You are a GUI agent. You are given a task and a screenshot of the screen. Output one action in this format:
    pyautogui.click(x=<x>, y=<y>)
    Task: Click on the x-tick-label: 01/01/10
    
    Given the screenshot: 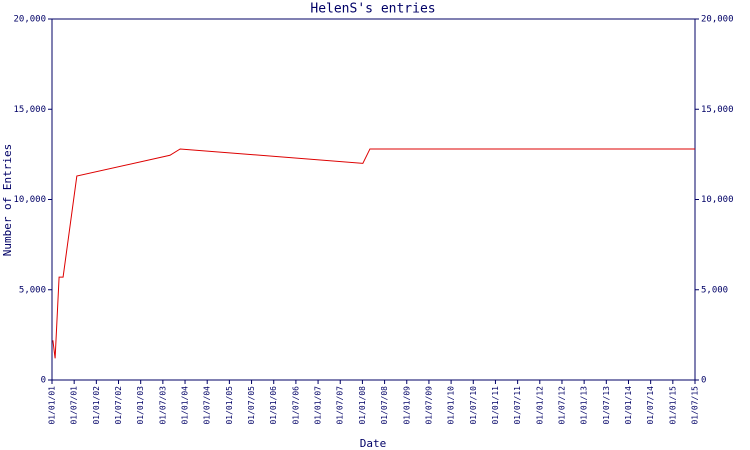 What is the action you would take?
    pyautogui.click(x=451, y=405)
    